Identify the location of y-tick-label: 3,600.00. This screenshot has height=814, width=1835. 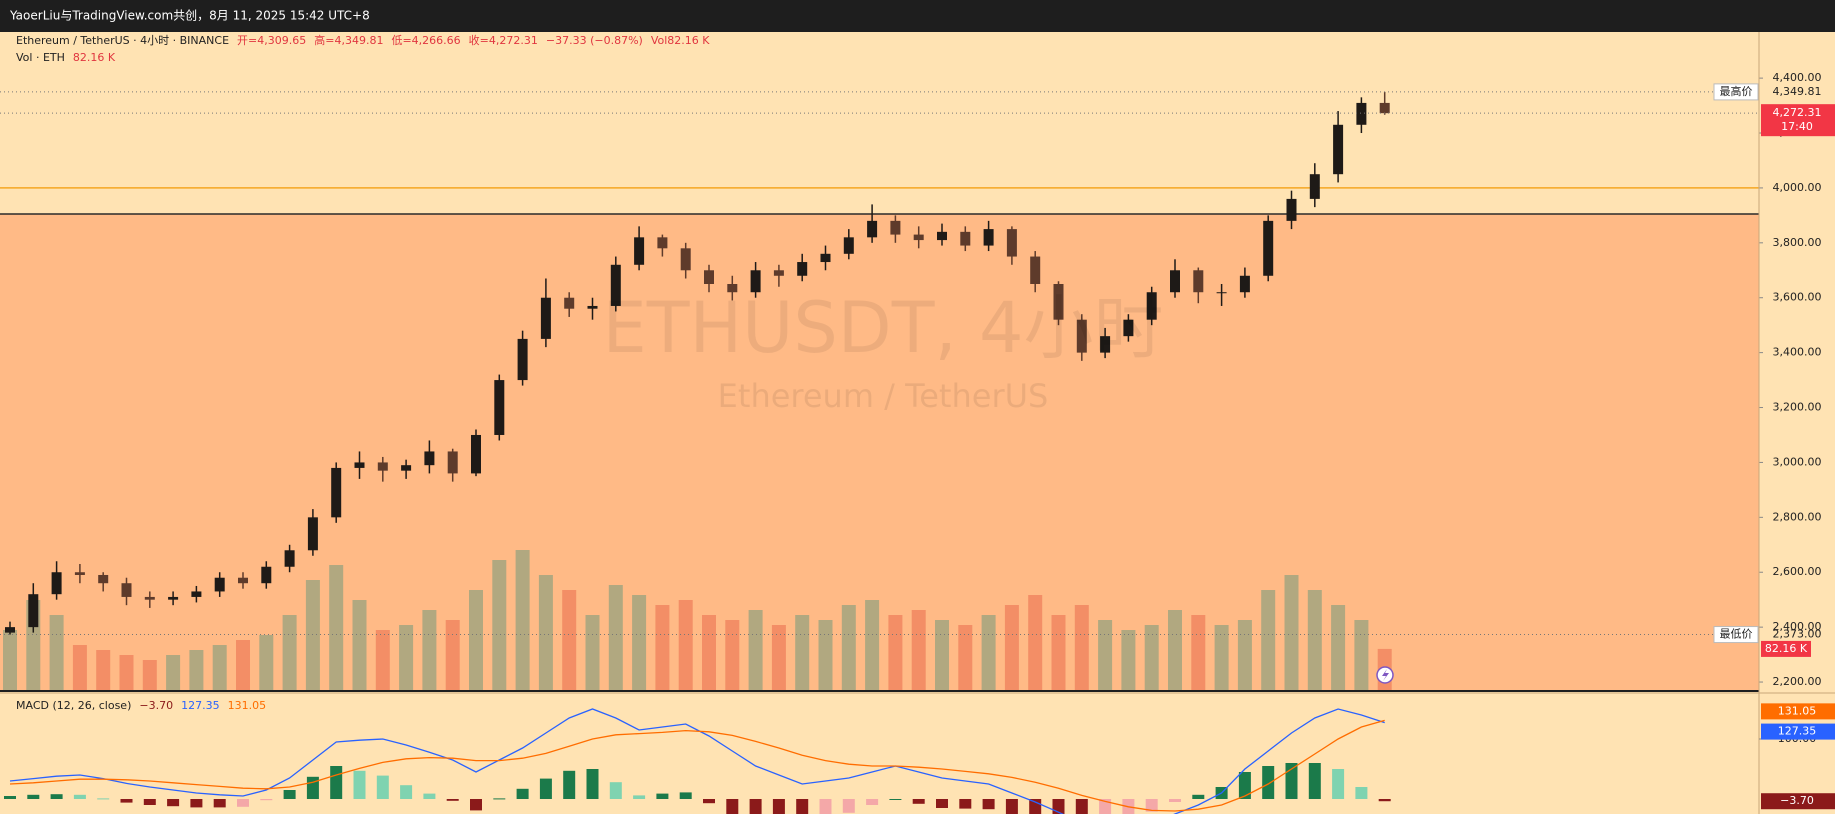
(1797, 297).